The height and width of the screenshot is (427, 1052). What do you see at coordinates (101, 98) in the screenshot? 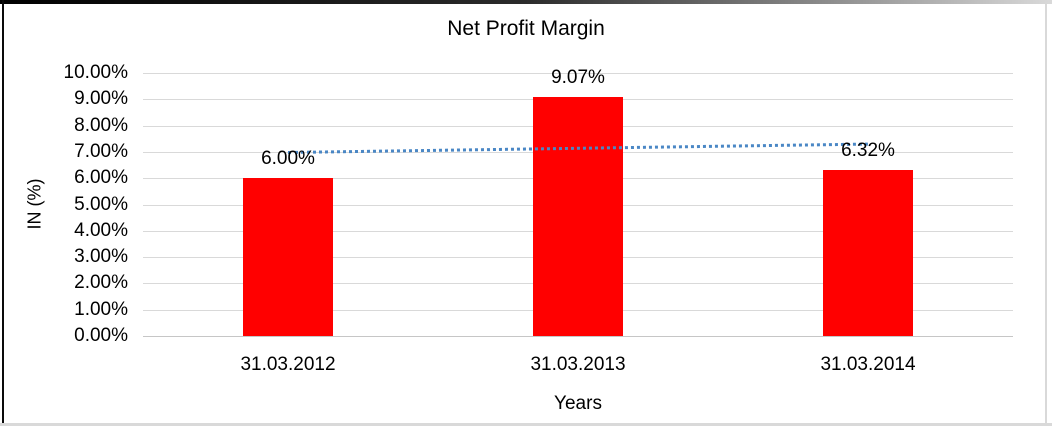
I see `y-tick-label: 9.00%` at bounding box center [101, 98].